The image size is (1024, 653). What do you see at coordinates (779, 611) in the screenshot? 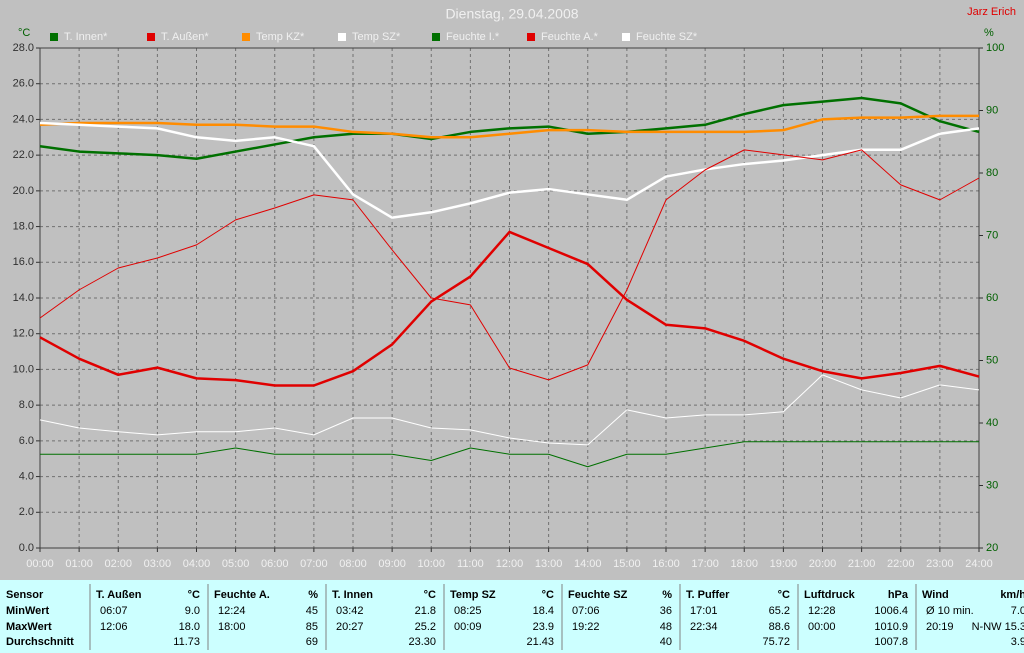
I see `value-cell: 65.2` at bounding box center [779, 611].